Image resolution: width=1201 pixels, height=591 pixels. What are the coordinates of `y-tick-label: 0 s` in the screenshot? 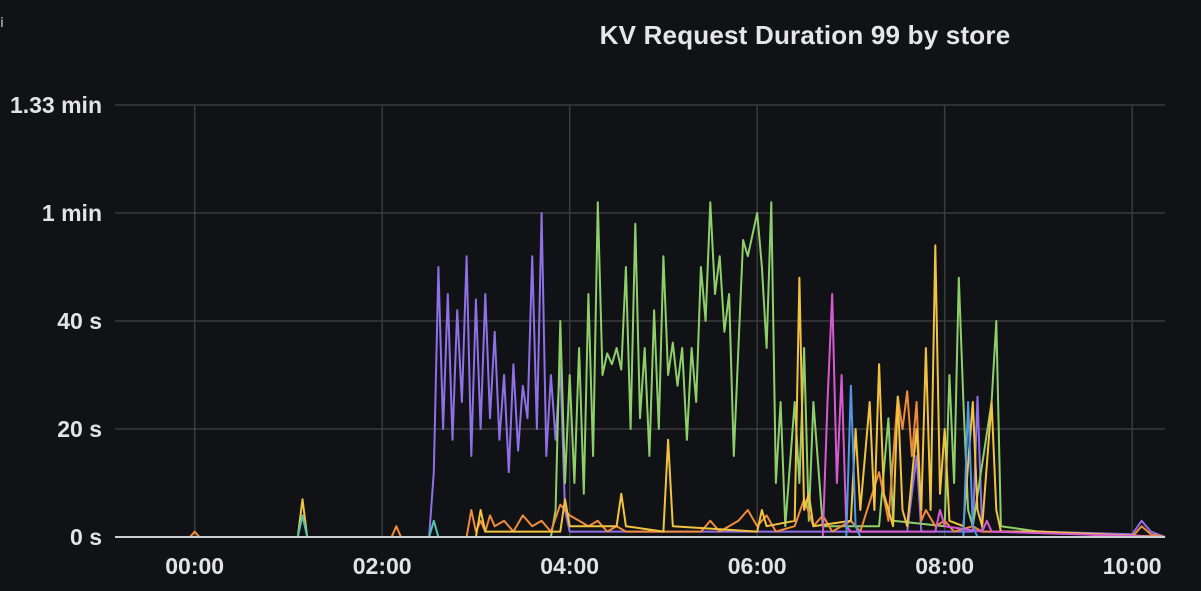 It's located at (86, 537).